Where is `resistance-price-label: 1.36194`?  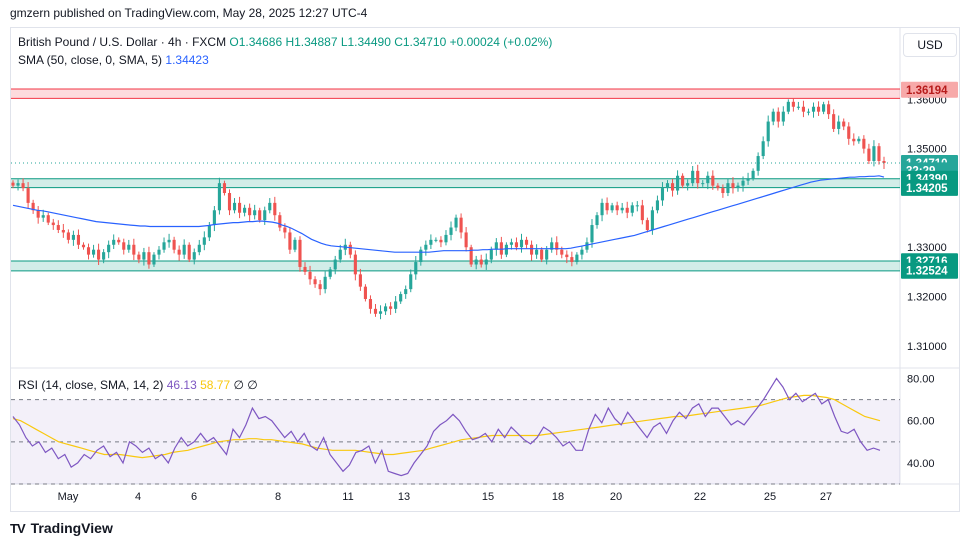 resistance-price-label: 1.36194 is located at coordinates (927, 91).